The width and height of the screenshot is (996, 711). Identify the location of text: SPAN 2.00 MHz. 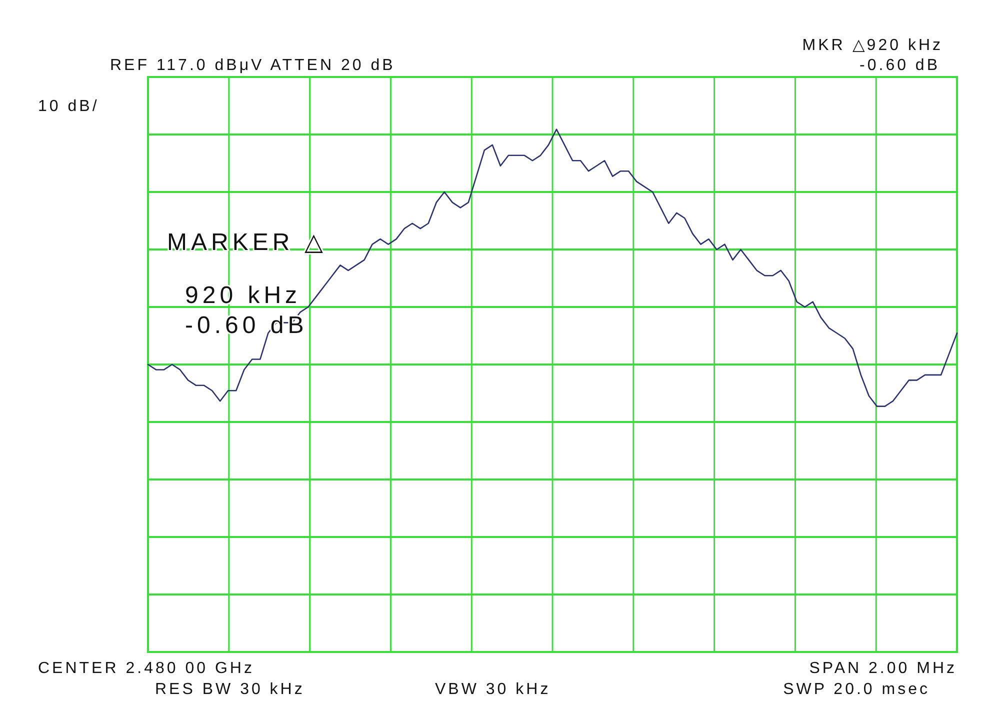
(883, 668).